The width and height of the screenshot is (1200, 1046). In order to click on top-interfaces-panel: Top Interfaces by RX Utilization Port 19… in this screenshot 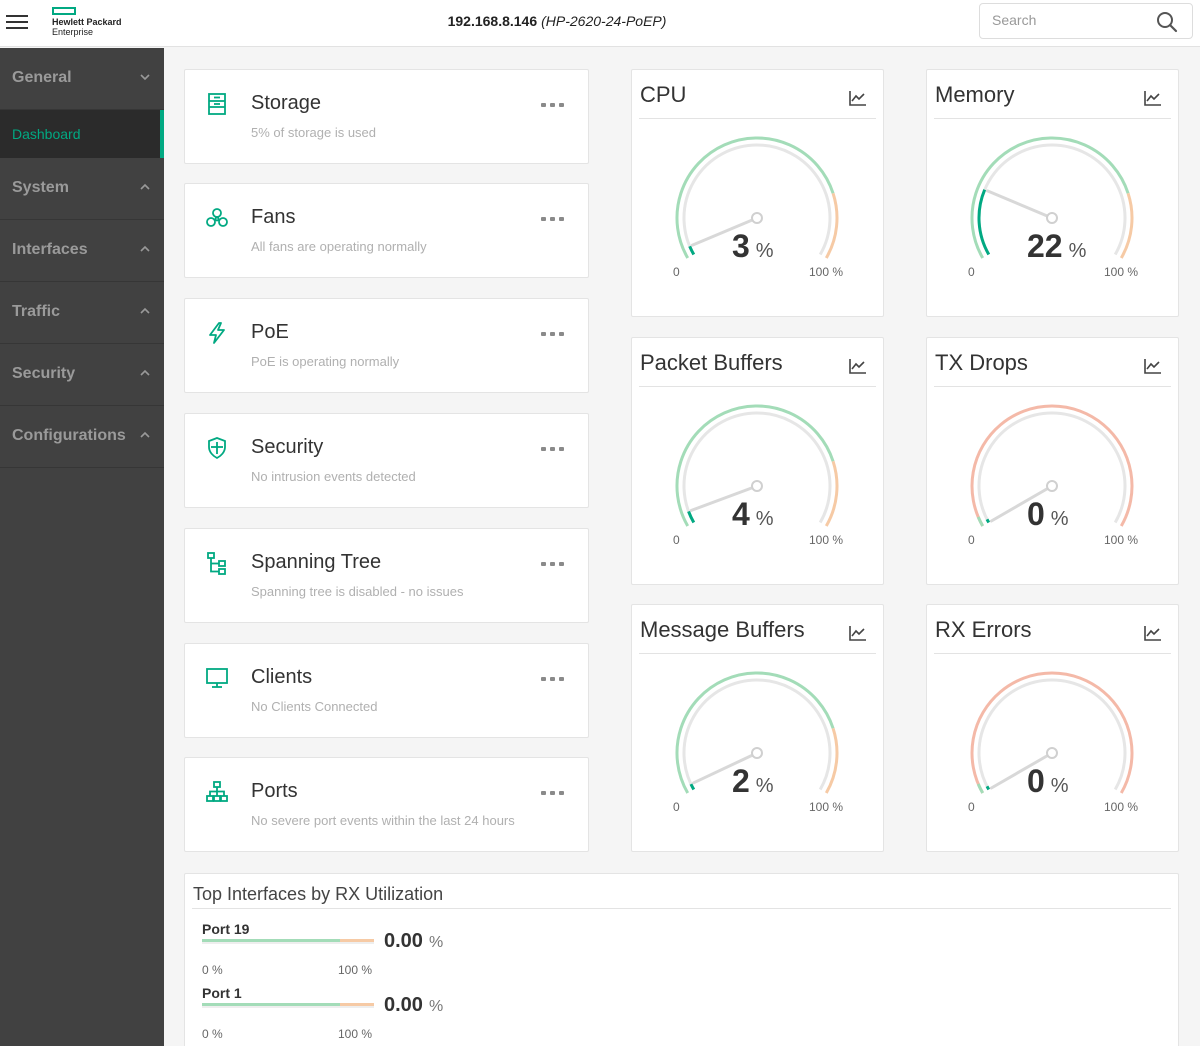, I will do `click(681, 959)`.